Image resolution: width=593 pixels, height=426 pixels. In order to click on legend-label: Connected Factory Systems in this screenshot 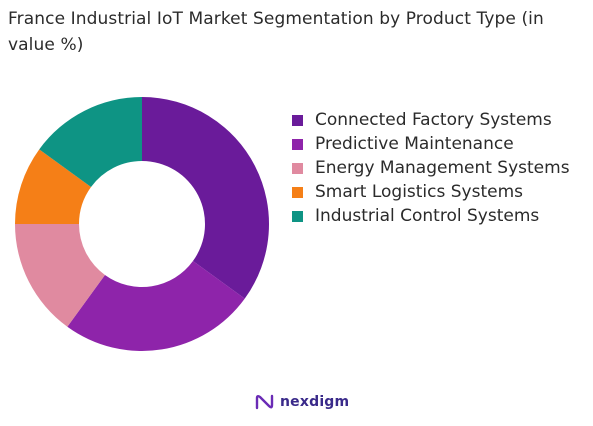, I will do `click(433, 120)`.